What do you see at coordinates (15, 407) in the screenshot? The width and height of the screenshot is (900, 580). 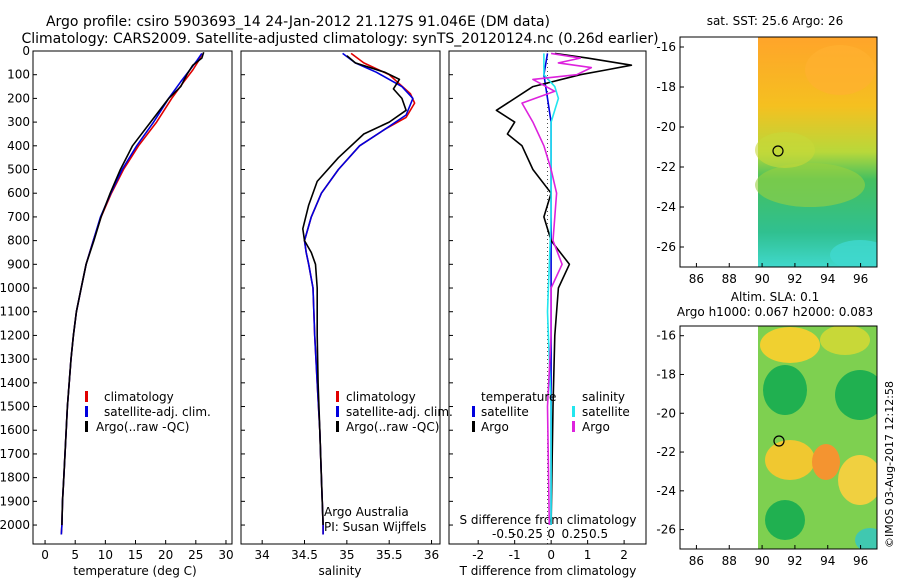 I see `depth-tick-label: 1500` at bounding box center [15, 407].